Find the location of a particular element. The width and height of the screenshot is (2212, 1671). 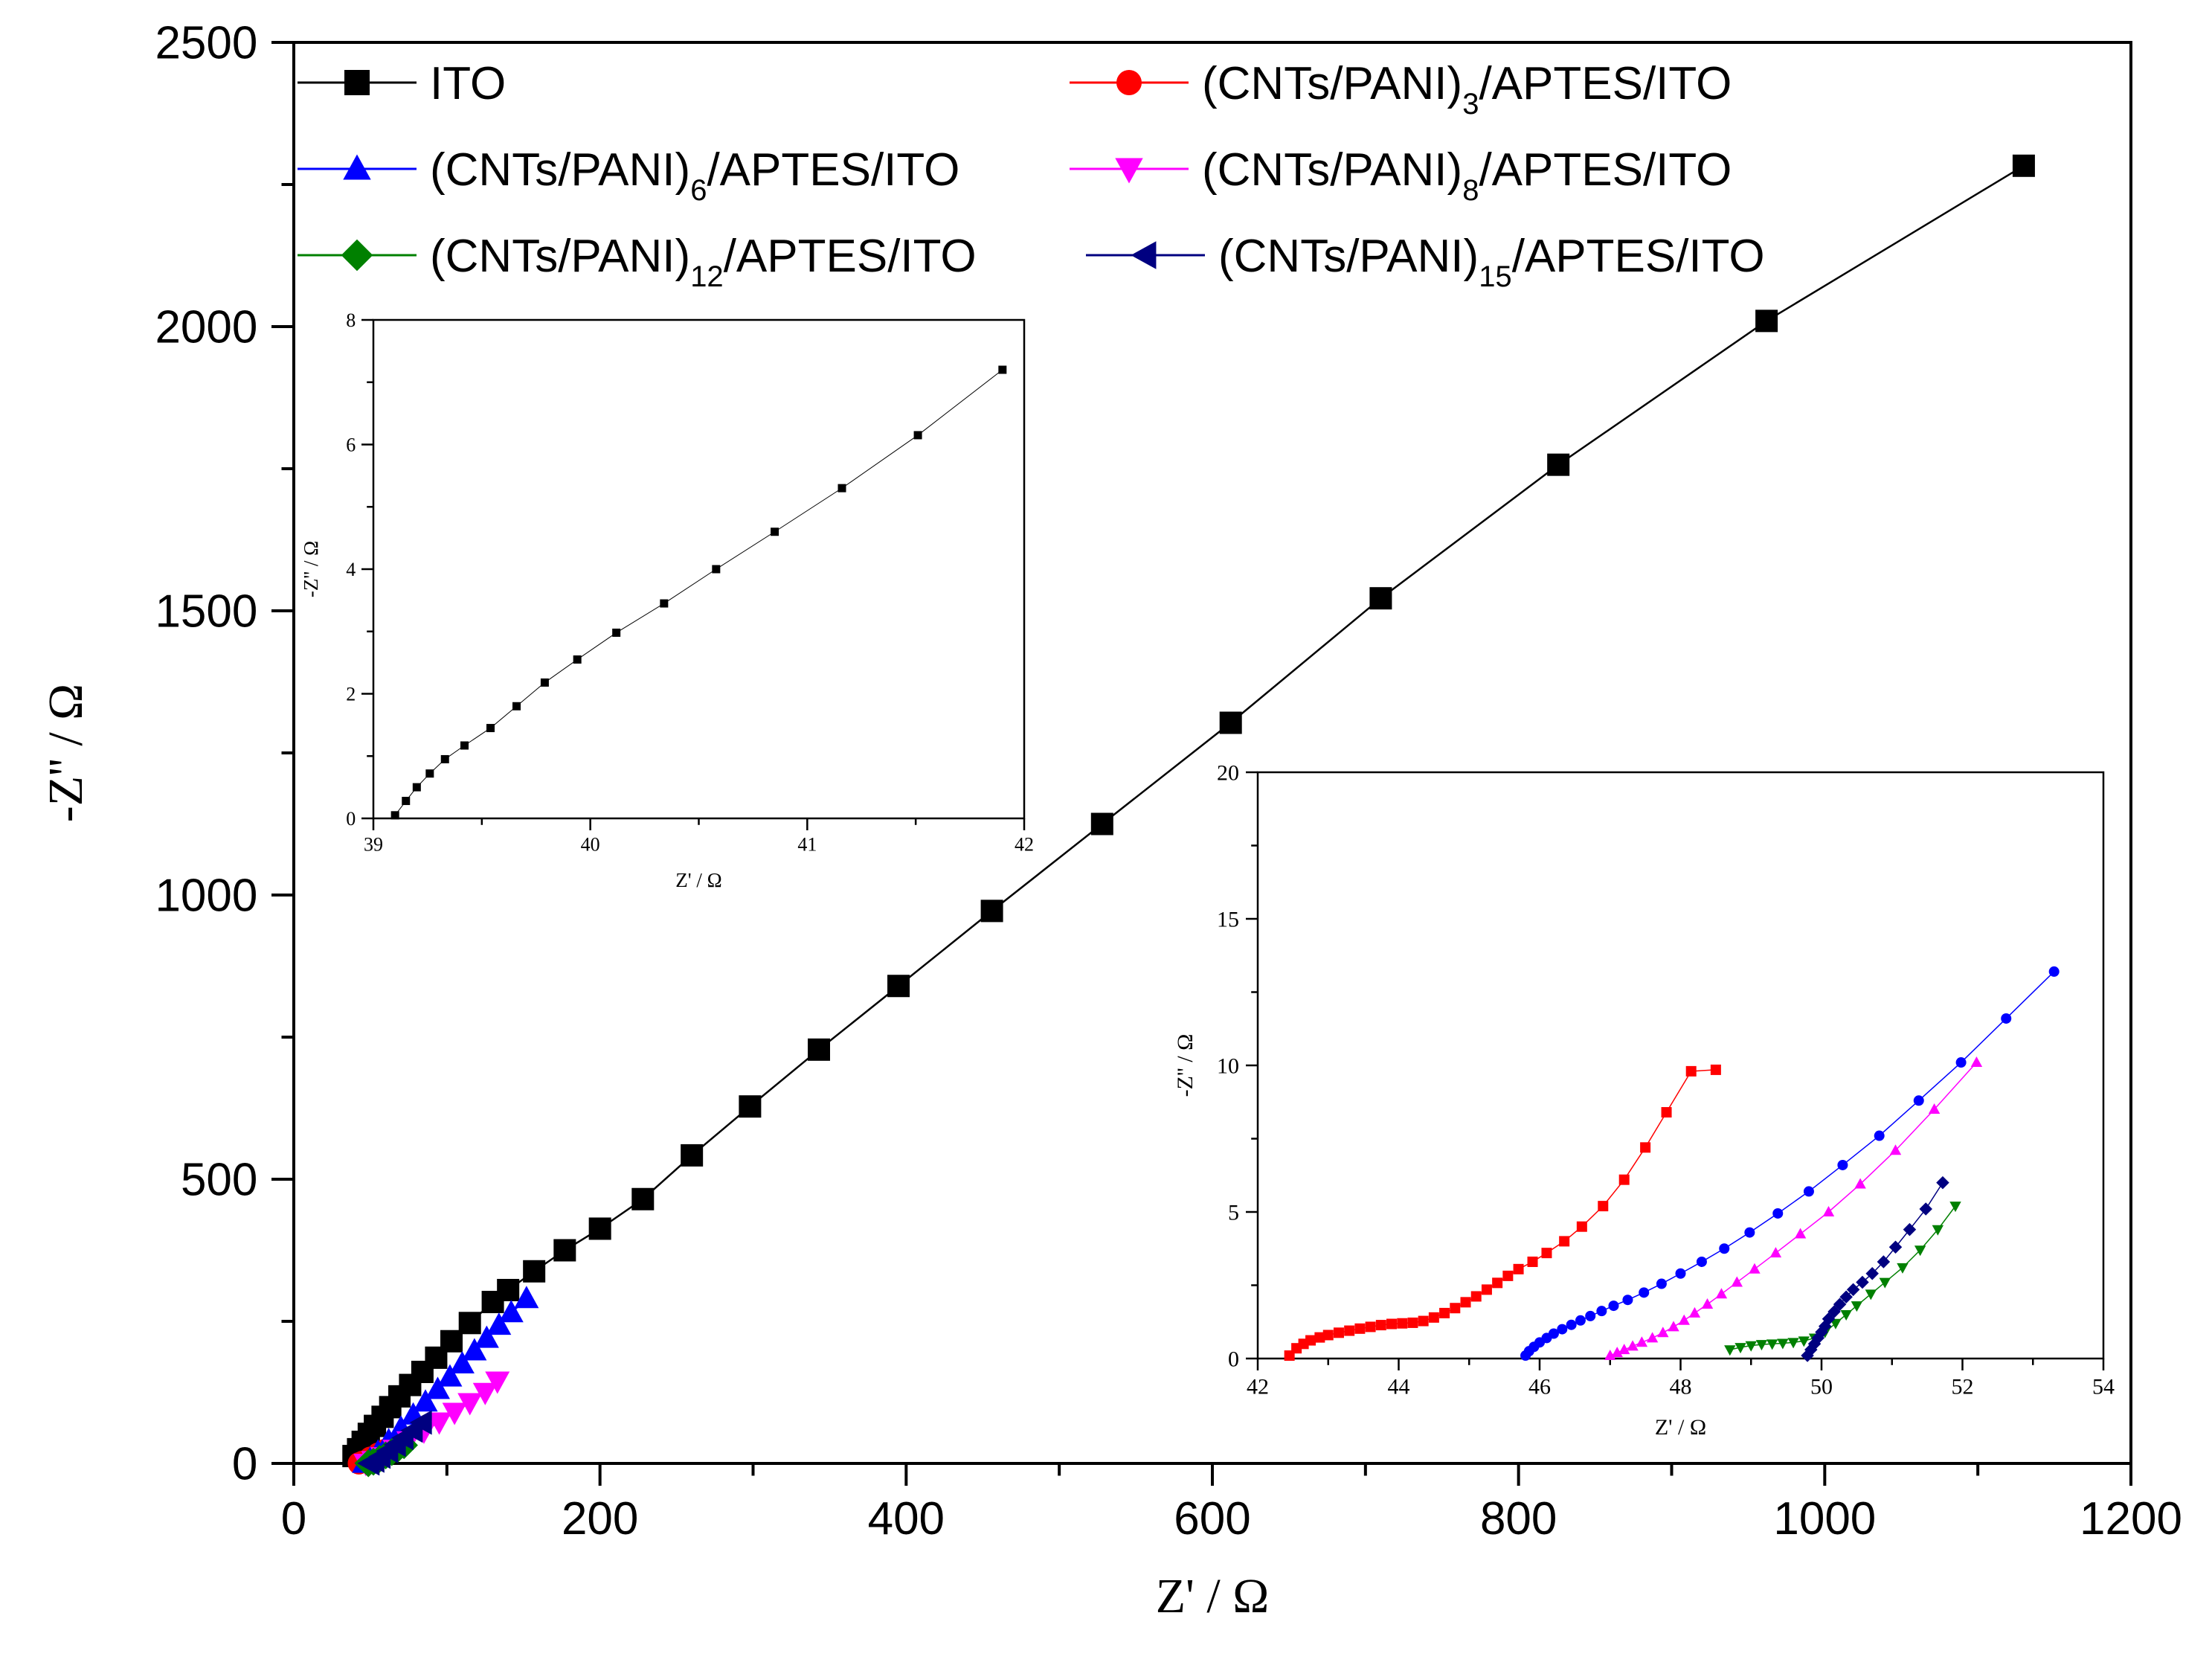

legend-label-main: ITO is located at coordinates (468, 83).